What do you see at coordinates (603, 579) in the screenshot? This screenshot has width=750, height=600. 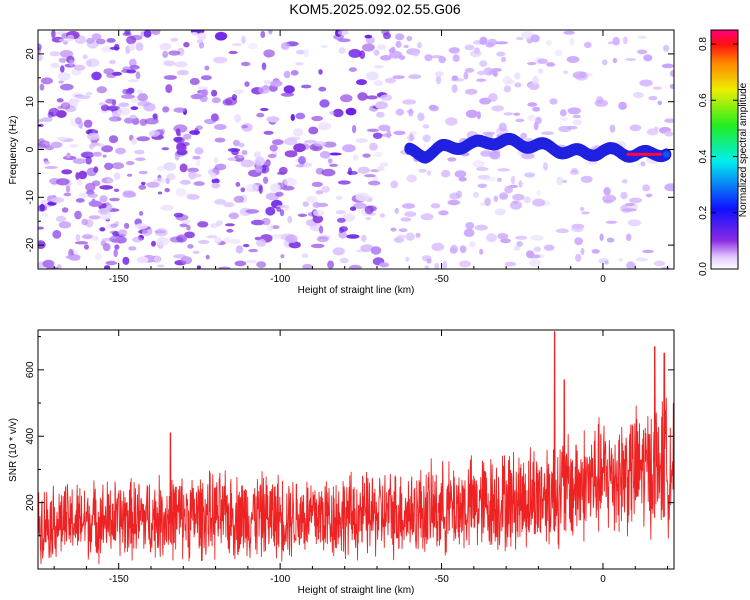 I see `snr-x-tick-label: 0` at bounding box center [603, 579].